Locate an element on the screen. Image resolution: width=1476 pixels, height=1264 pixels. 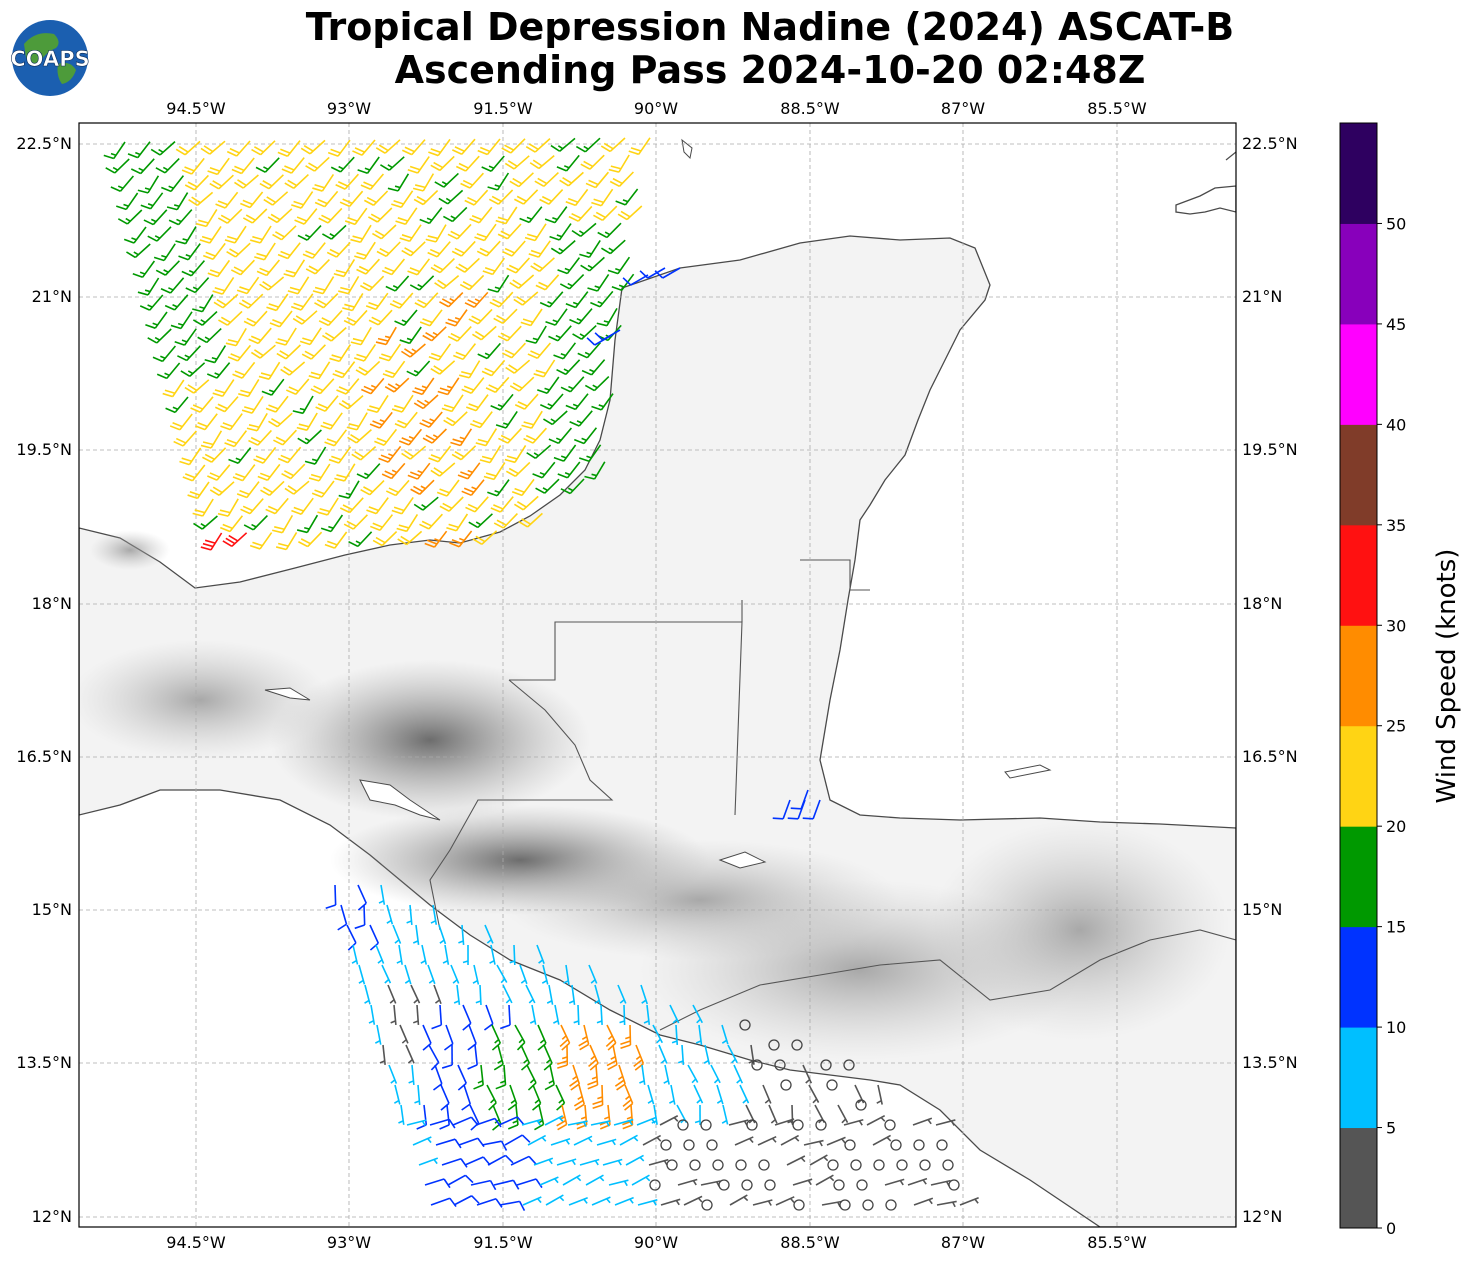
coastline is located at coordinates (1230, 156).